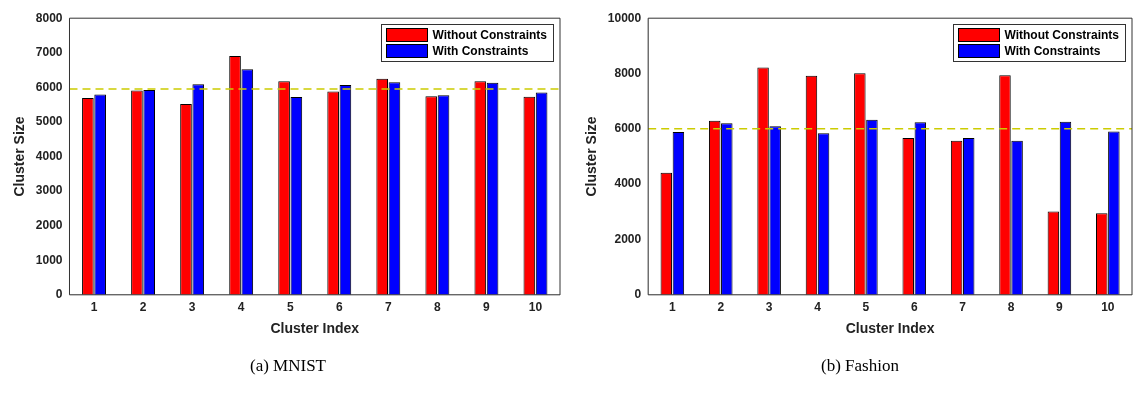 This screenshot has width=1148, height=402. Describe the element at coordinates (288, 366) in the screenshot. I see `text: (a) MNIST` at that location.